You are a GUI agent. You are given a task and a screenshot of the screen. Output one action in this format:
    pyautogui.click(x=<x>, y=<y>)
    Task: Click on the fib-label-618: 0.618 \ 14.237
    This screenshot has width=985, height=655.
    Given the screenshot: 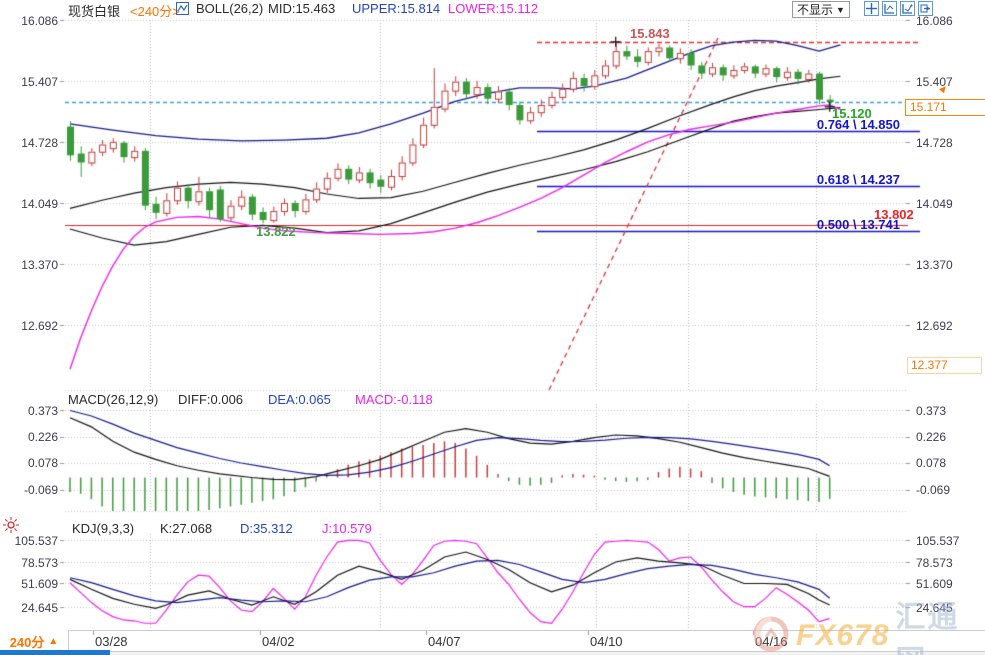 What is the action you would take?
    pyautogui.click(x=858, y=179)
    